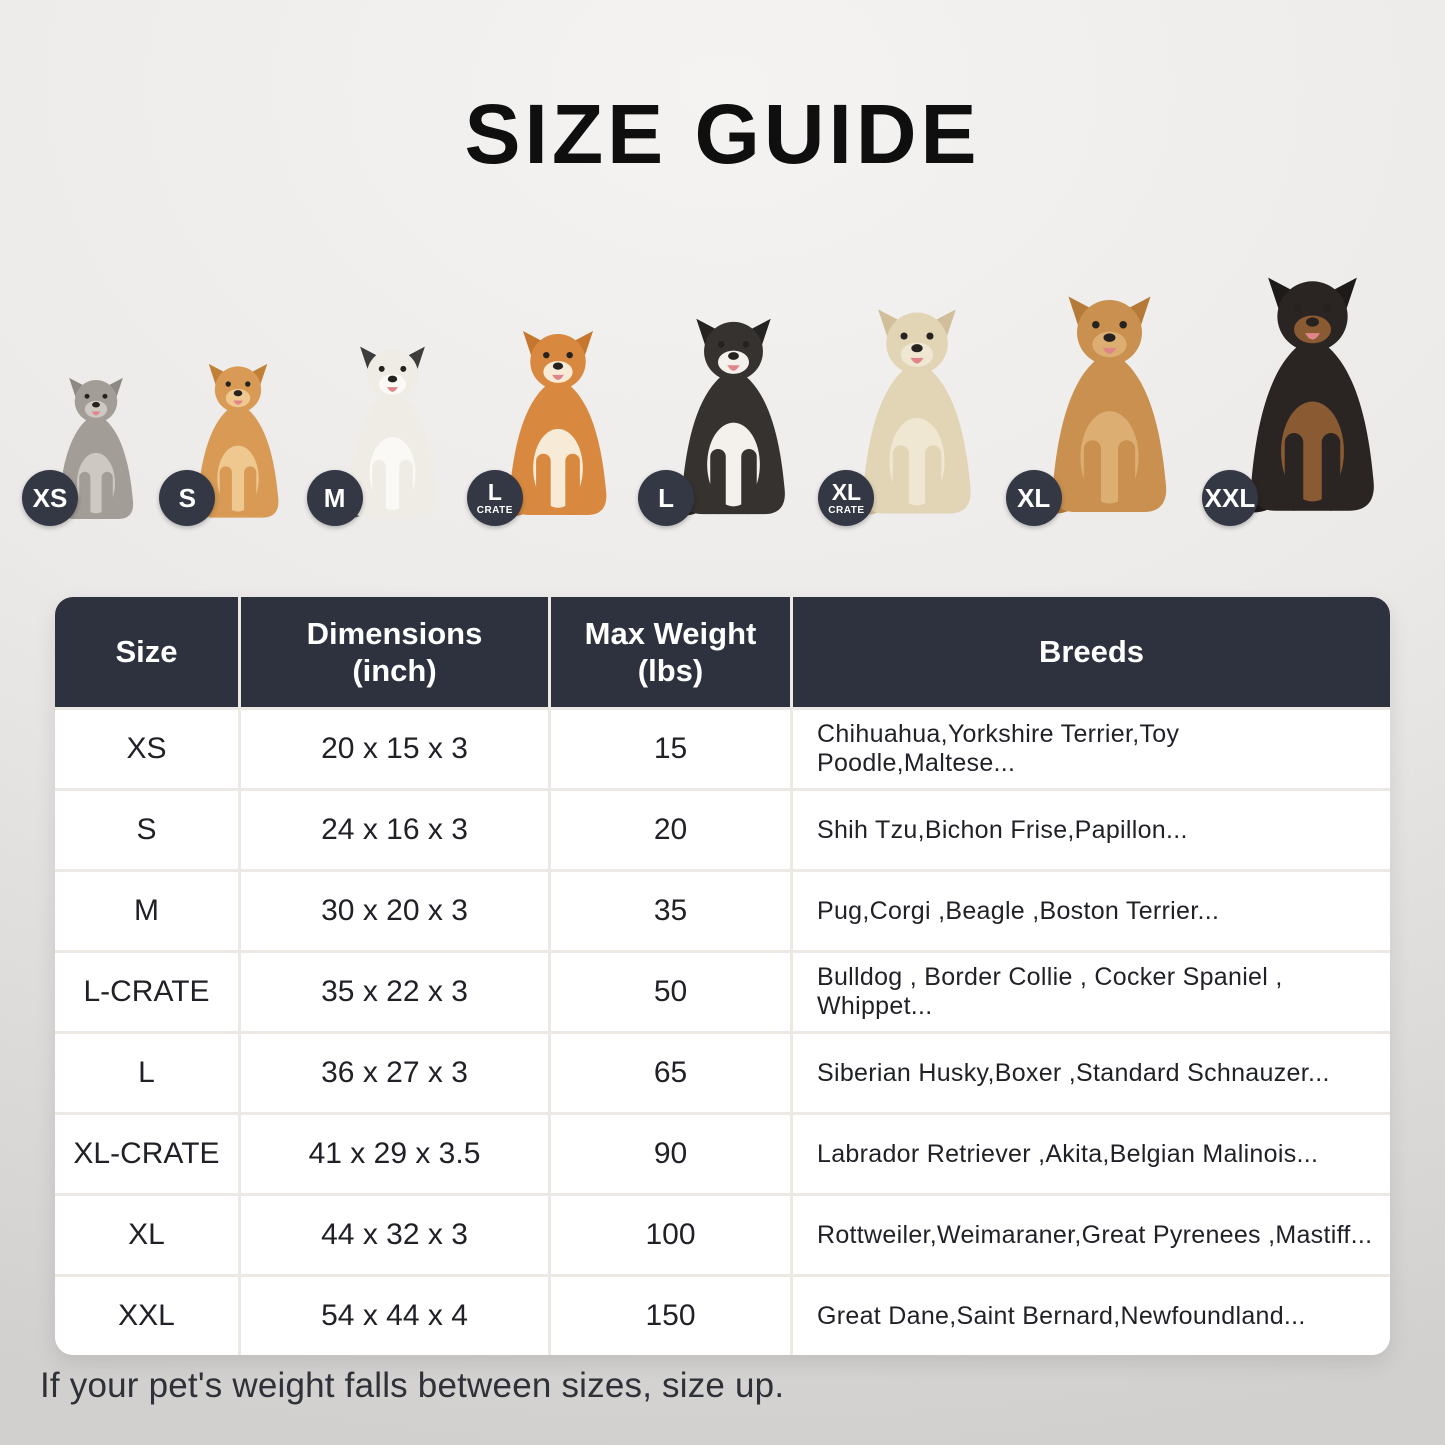 The width and height of the screenshot is (1445, 1445). What do you see at coordinates (146, 830) in the screenshot?
I see `table-cell-size: S` at bounding box center [146, 830].